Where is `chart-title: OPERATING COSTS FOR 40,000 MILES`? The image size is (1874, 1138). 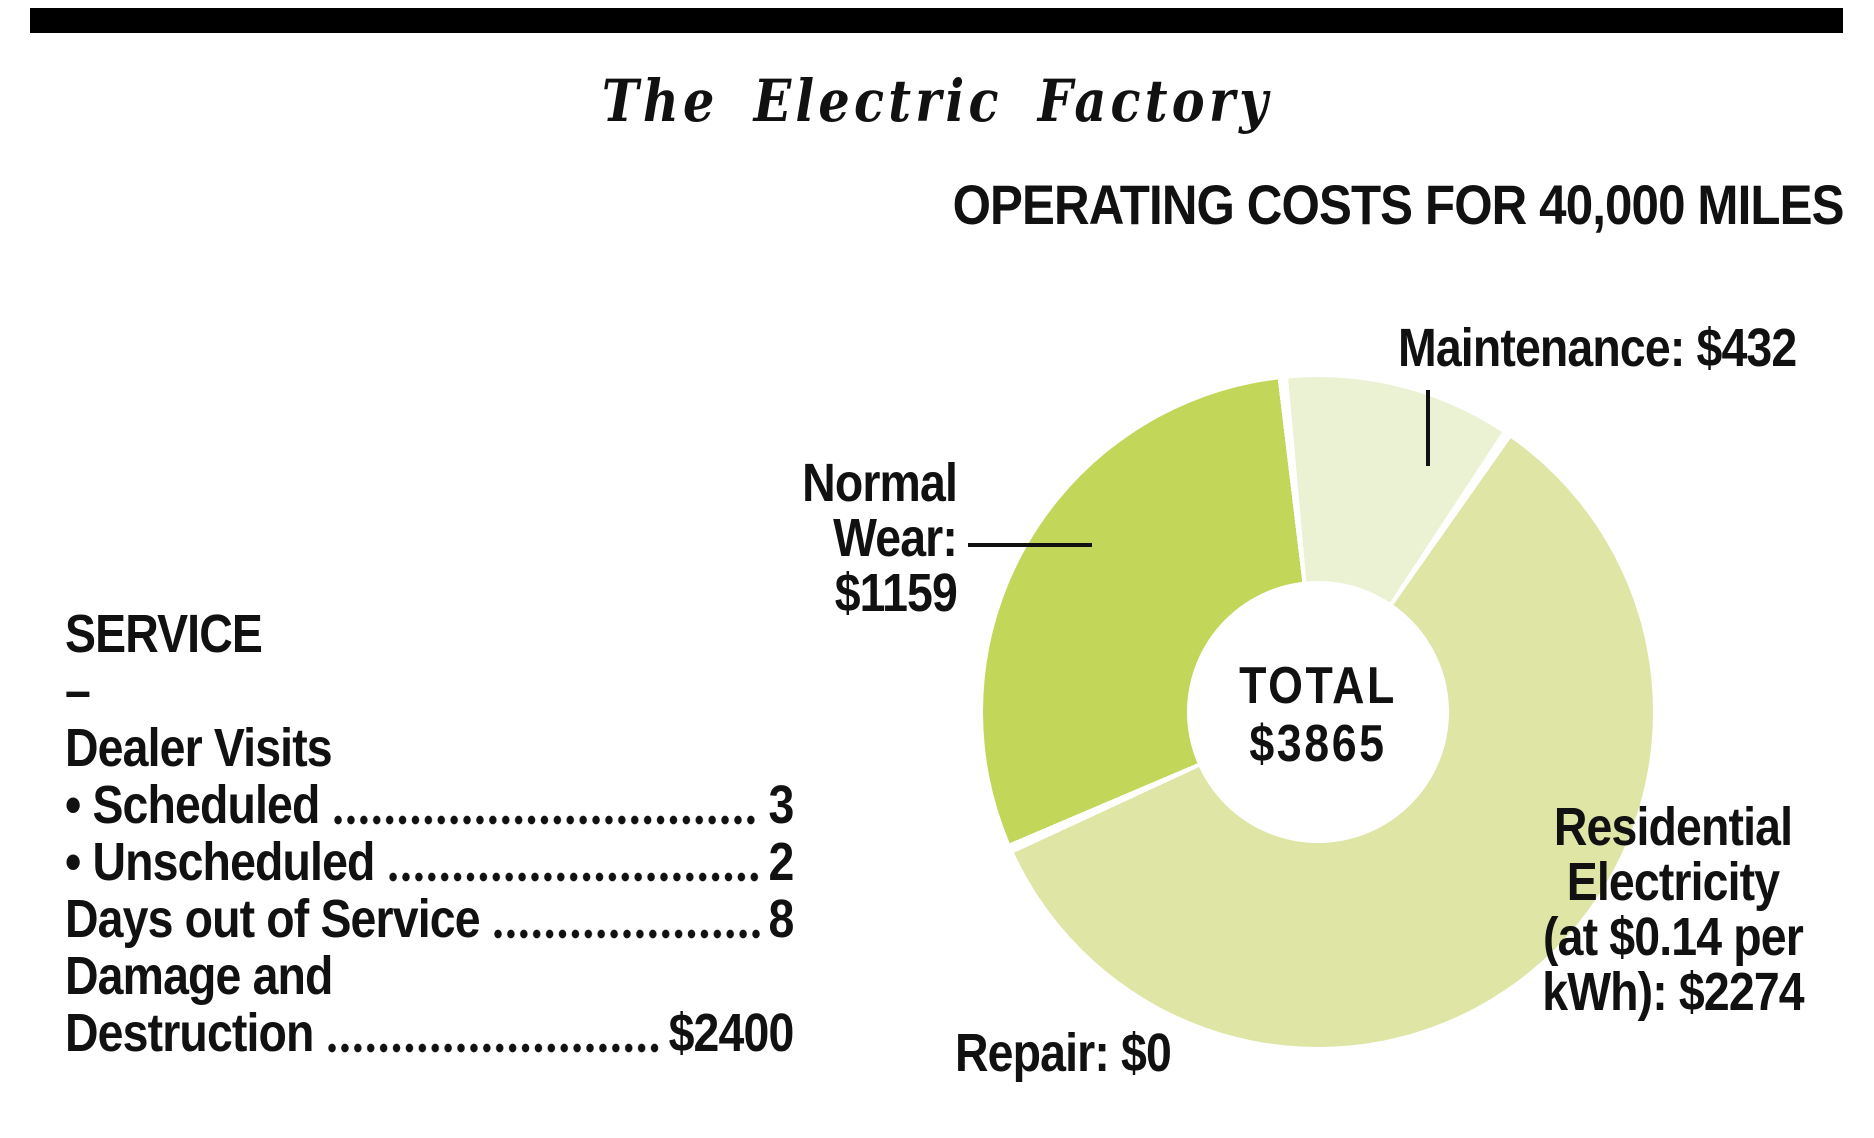 chart-title: OPERATING COSTS FOR 40,000 MILES is located at coordinates (1398, 204).